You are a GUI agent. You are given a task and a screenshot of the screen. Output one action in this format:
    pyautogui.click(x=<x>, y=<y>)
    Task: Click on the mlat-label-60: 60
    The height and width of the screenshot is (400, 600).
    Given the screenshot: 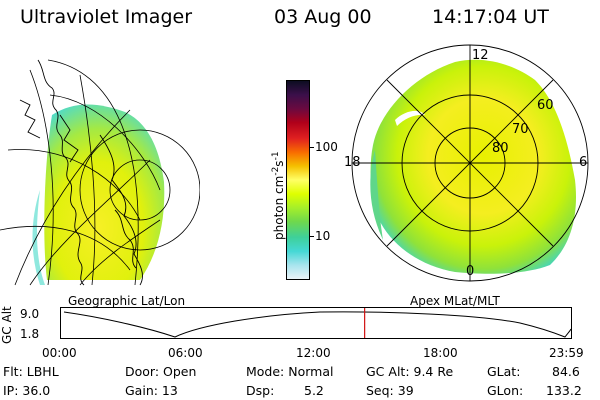 What is the action you would take?
    pyautogui.click(x=545, y=105)
    